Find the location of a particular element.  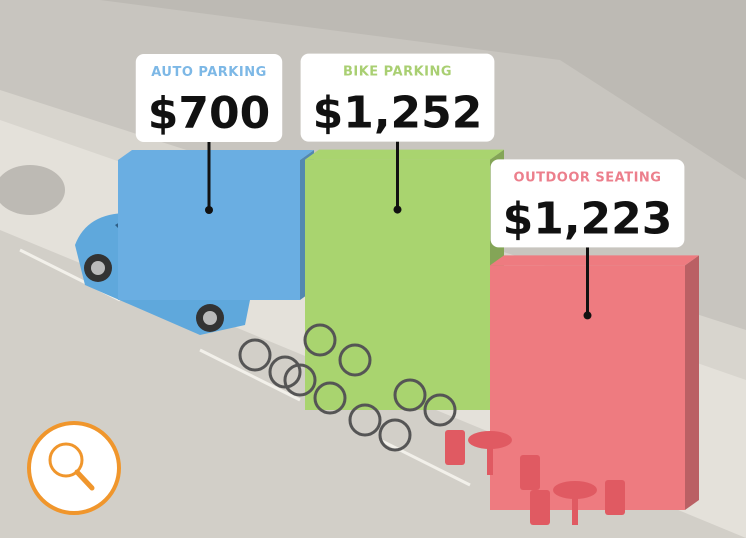

tables is located at coordinates (535, 477).